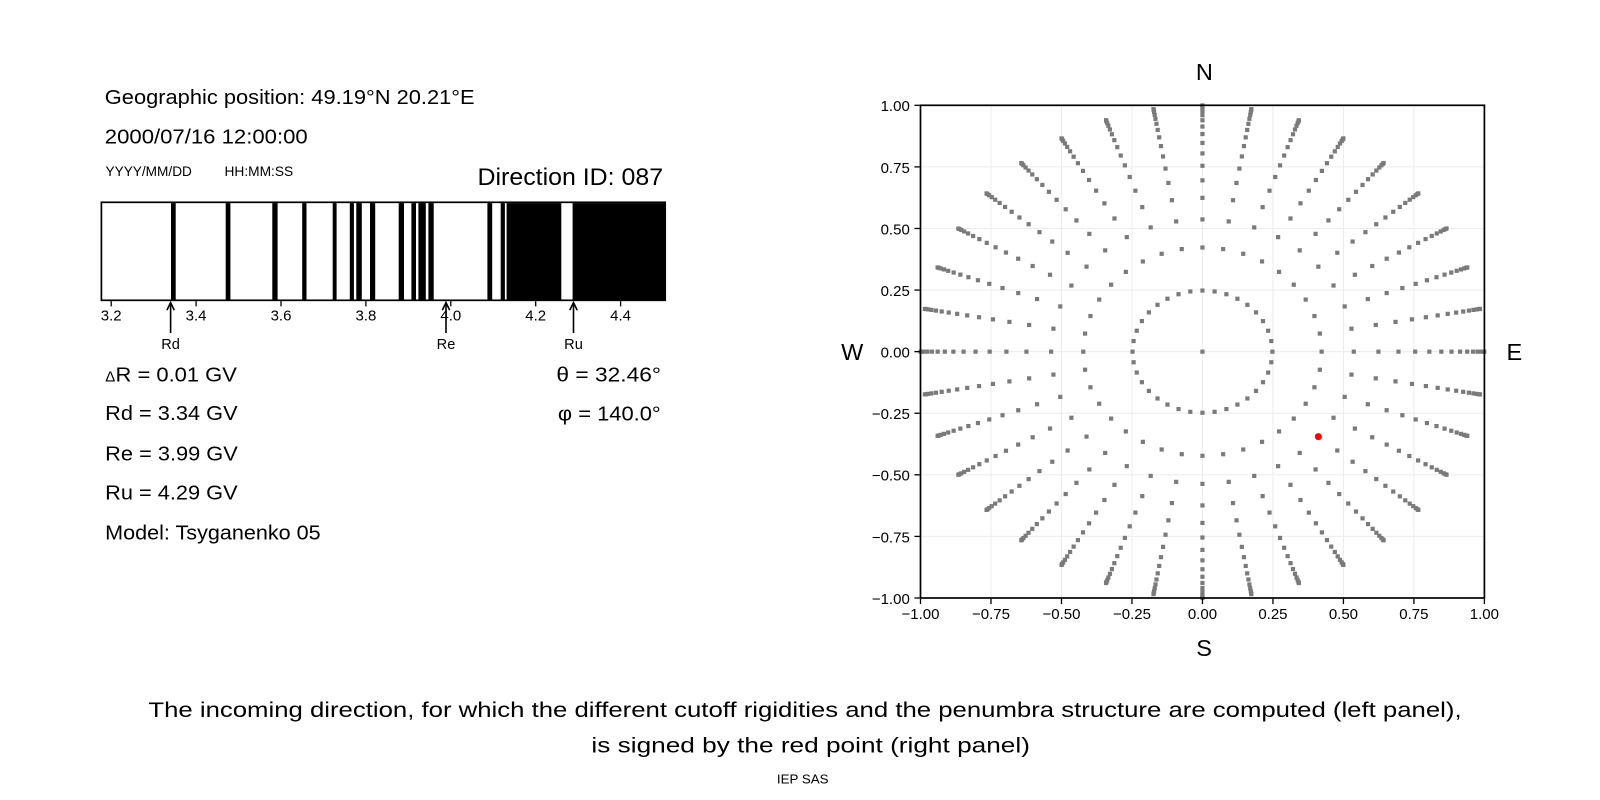  I want to click on svg-text:is signed by the red point (ri: is signed by the red point (right panel), so click(810, 745).